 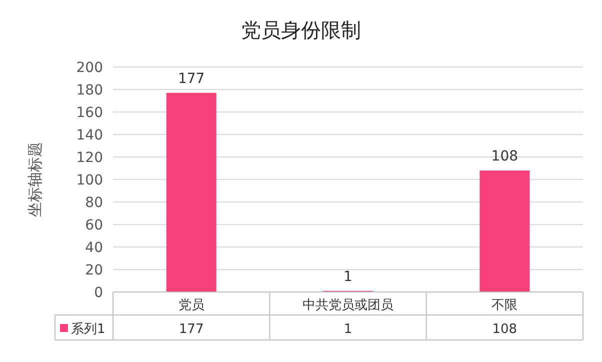 I want to click on x-tick-label: 党员, so click(x=191, y=305).